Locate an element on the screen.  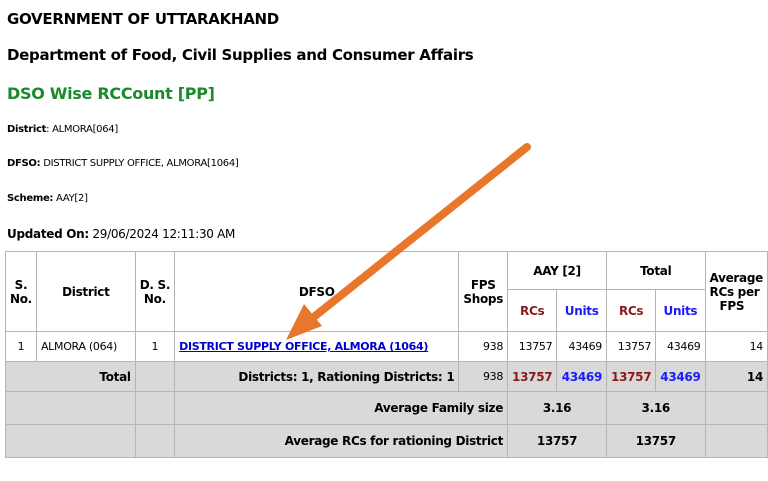
government-title: GOVERNMENT OF UTTARAKHAND is located at coordinates (143, 19).